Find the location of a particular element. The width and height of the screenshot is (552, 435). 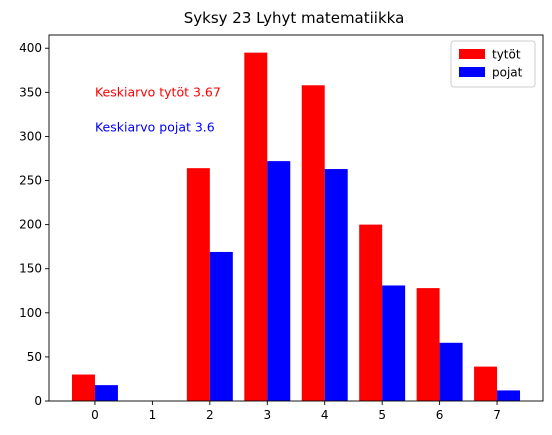

x-tick-label: 2 is located at coordinates (210, 415).